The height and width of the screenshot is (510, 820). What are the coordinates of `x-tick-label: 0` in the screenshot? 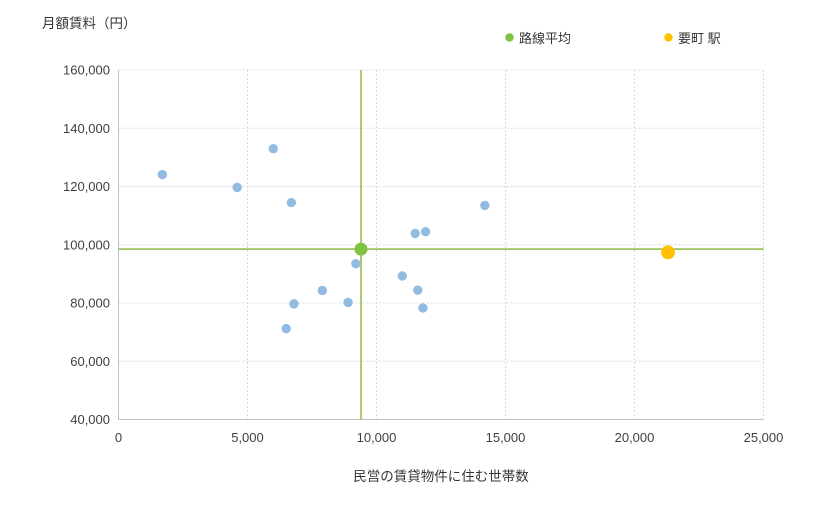 It's located at (118, 437).